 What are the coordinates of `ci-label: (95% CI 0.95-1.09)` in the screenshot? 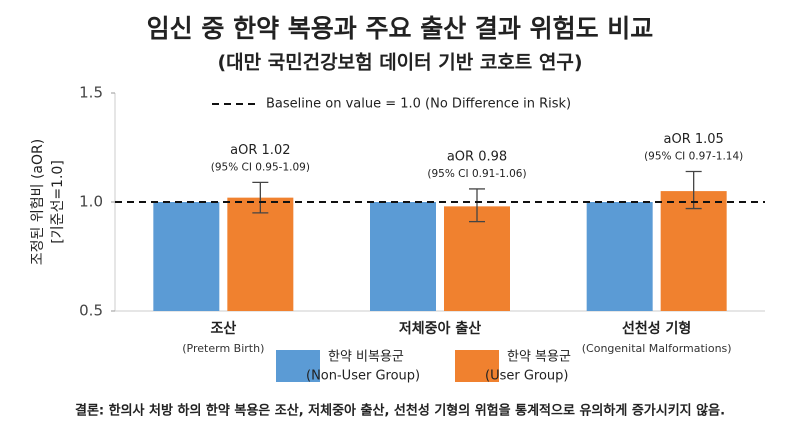 It's located at (260, 167).